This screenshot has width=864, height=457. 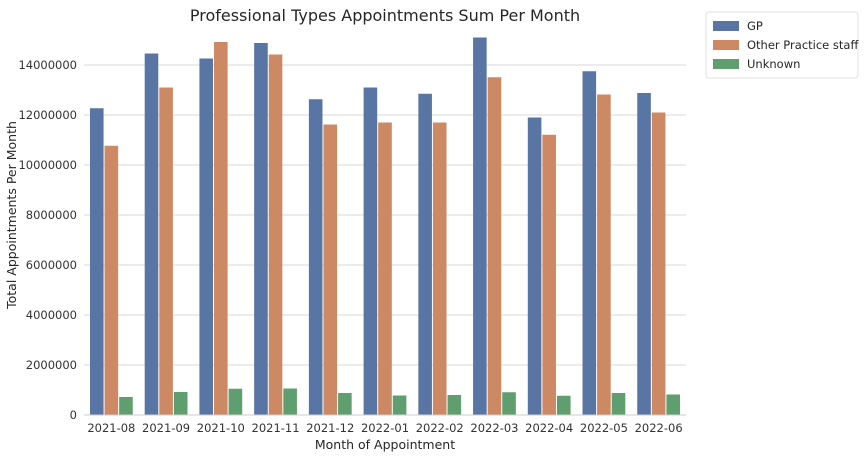 I want to click on x-tick-label: 2021-09, so click(x=166, y=428).